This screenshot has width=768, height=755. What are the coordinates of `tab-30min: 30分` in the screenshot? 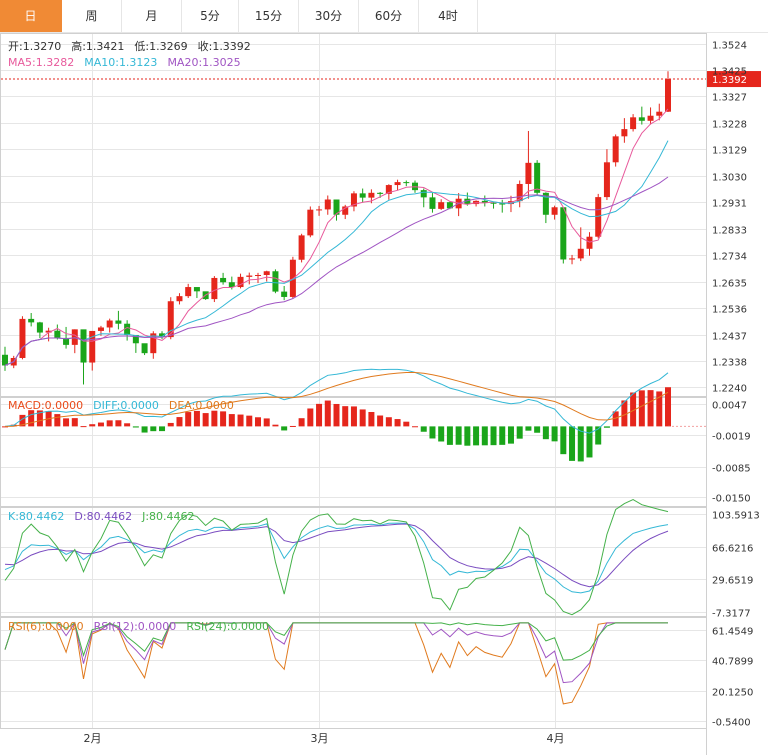 It's located at (329, 16).